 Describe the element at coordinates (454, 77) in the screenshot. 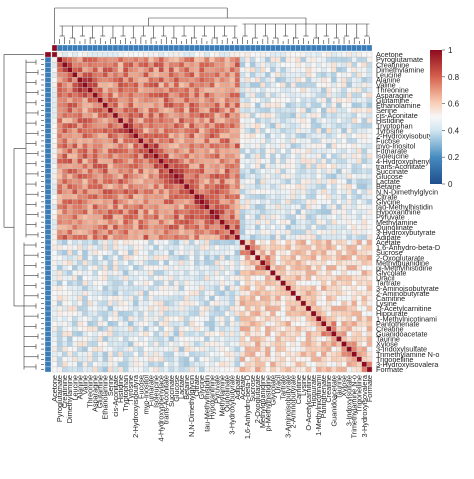

I see `colorbar-tick-label: 0.8` at that location.